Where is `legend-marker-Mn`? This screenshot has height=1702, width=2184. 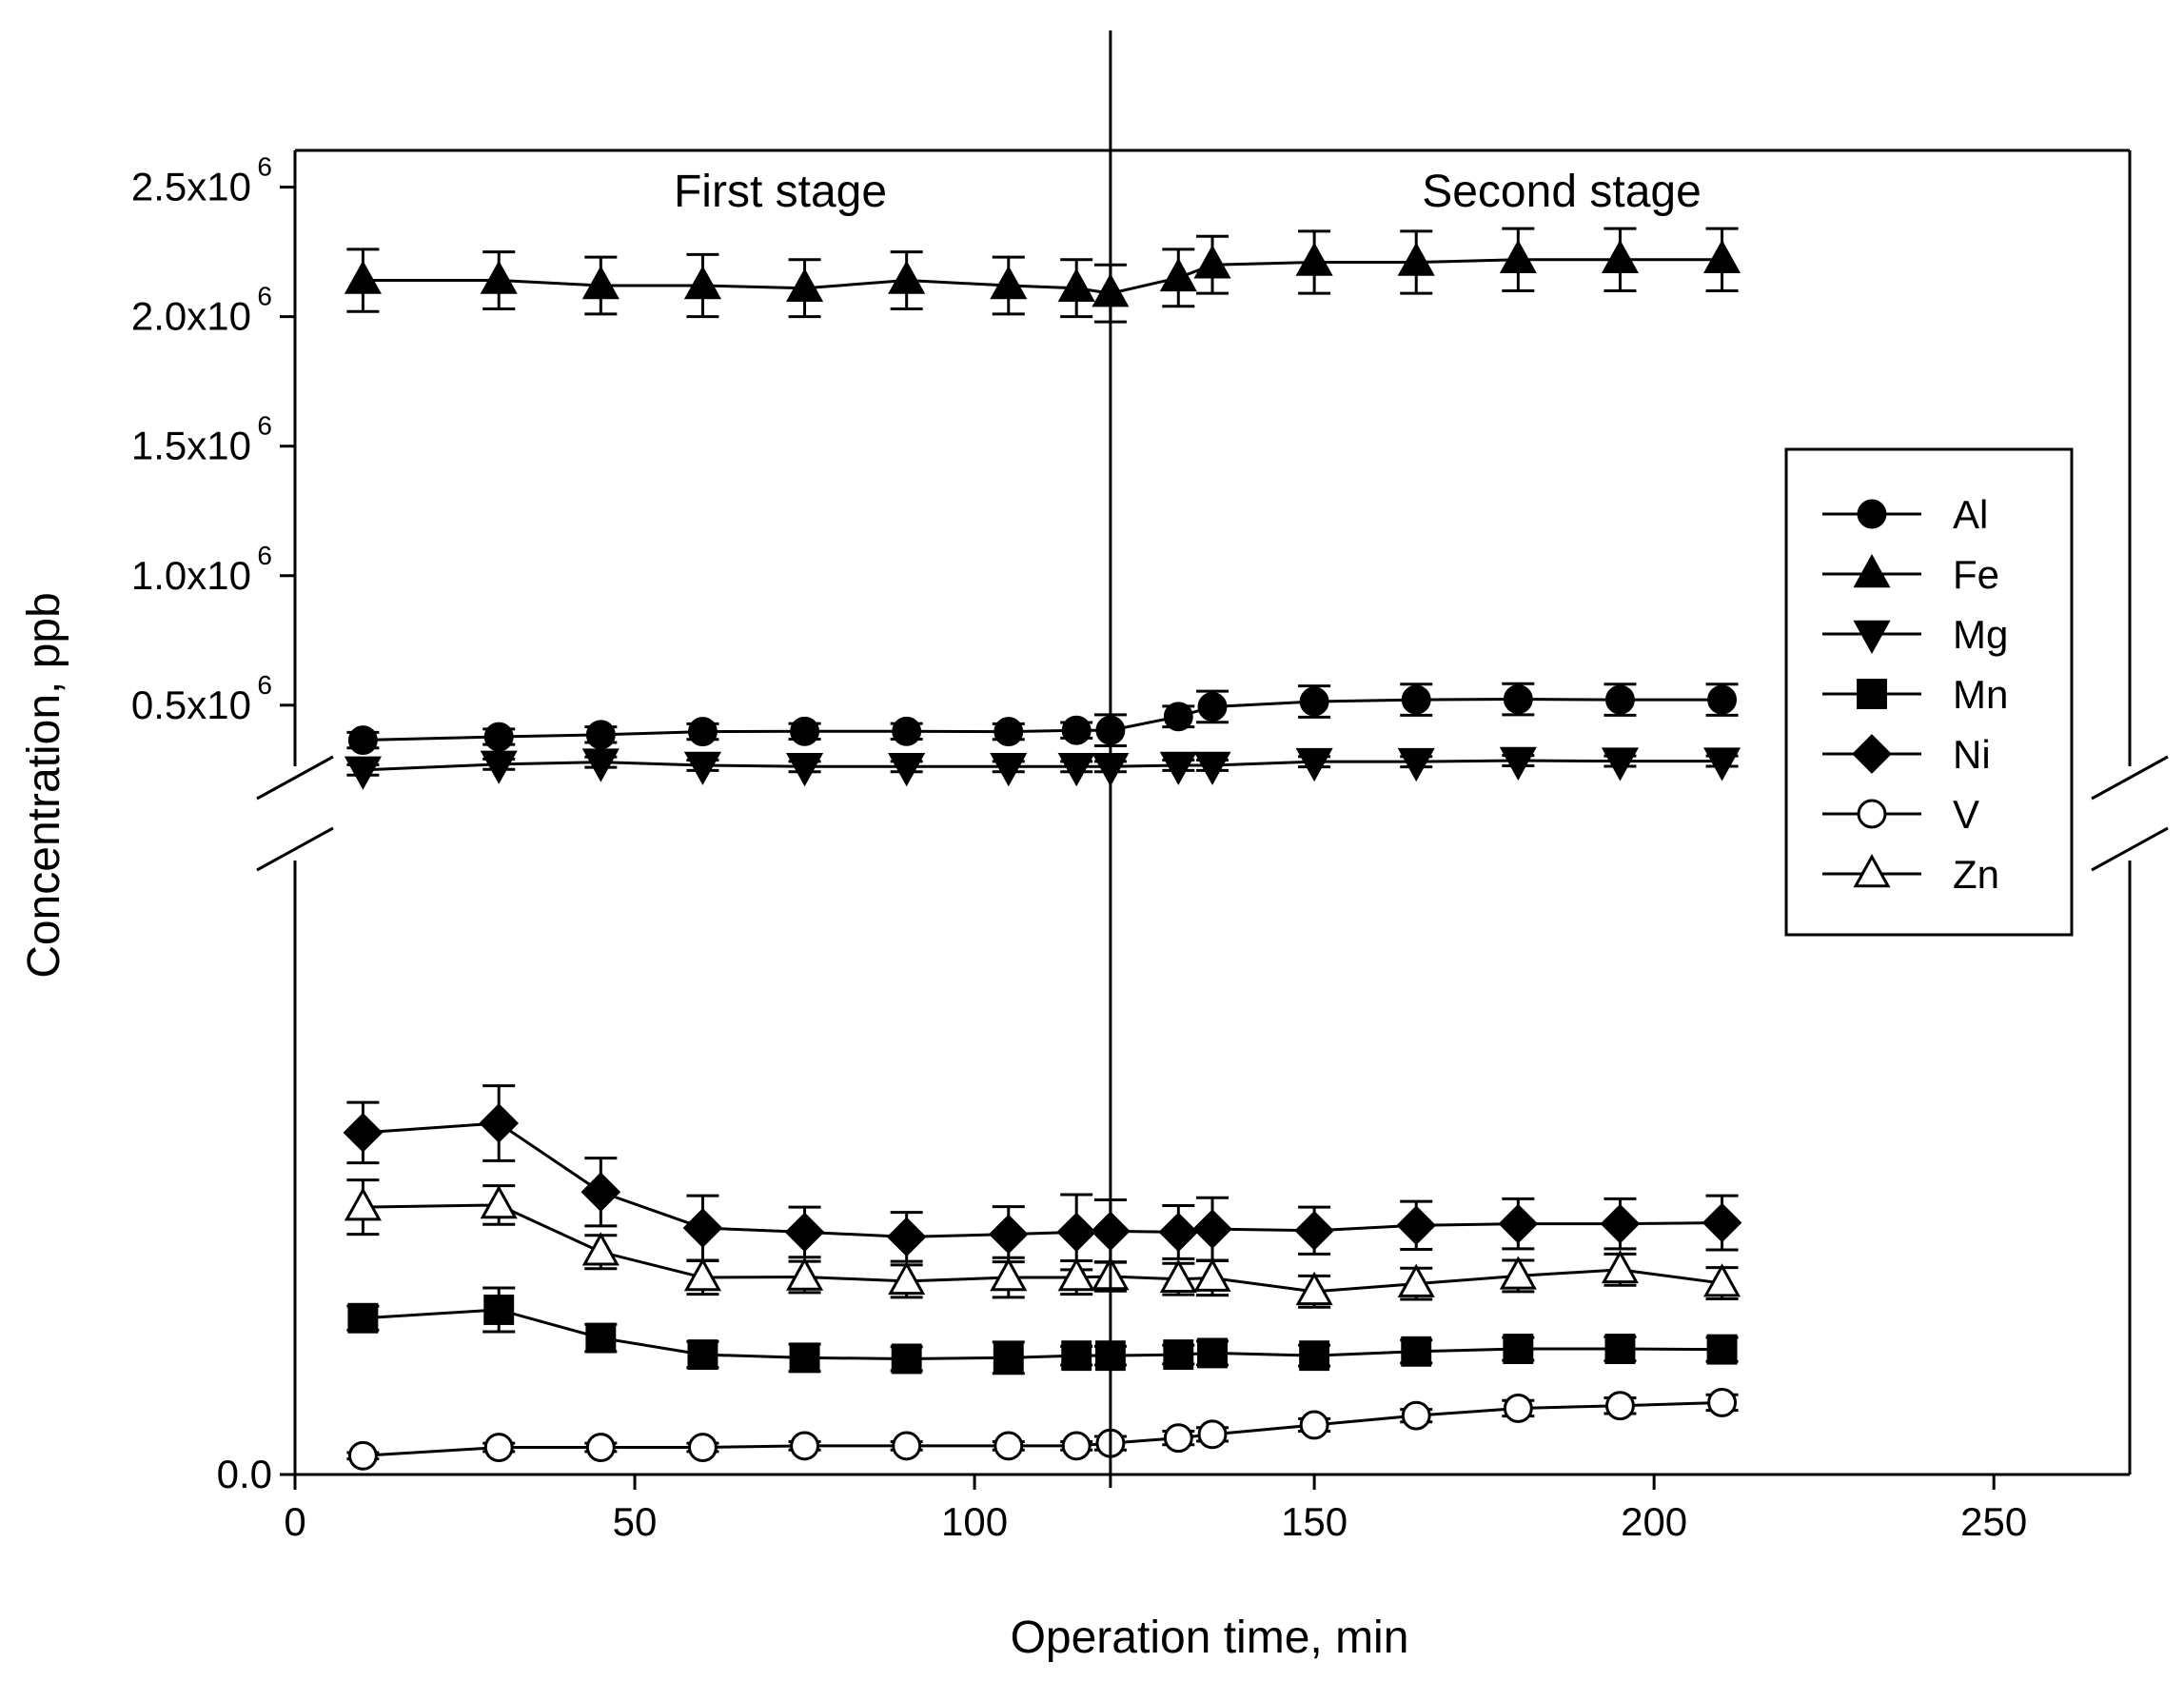
legend-marker-Mn is located at coordinates (1872, 694).